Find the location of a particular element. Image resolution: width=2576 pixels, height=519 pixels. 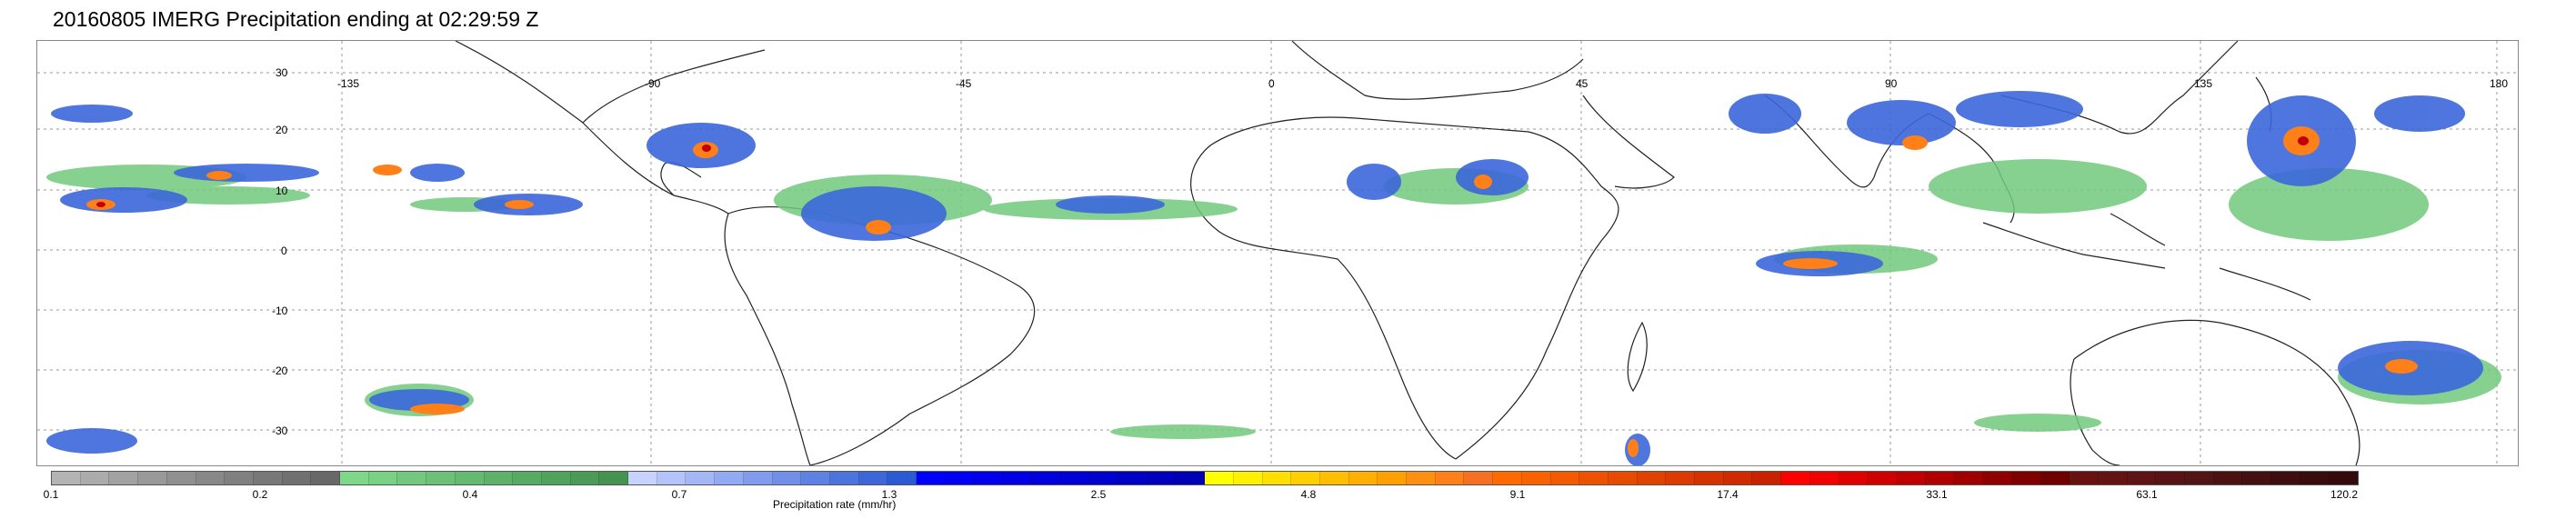

colorbar-tick: 63.1 is located at coordinates (2147, 494).